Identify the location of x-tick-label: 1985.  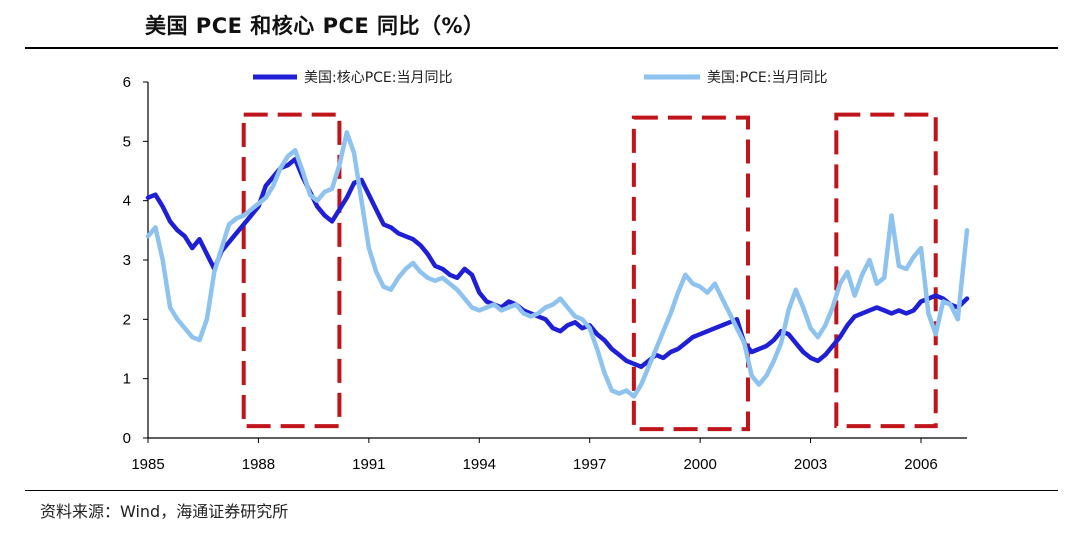
(147, 464).